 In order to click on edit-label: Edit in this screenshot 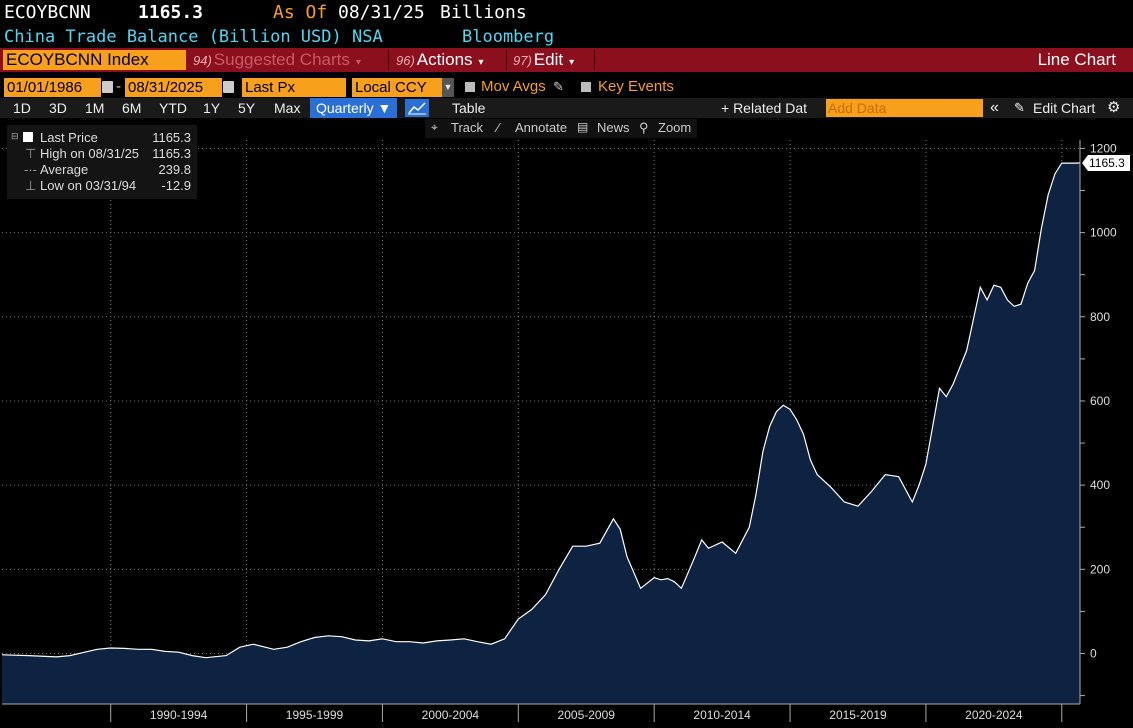, I will do `click(548, 59)`.